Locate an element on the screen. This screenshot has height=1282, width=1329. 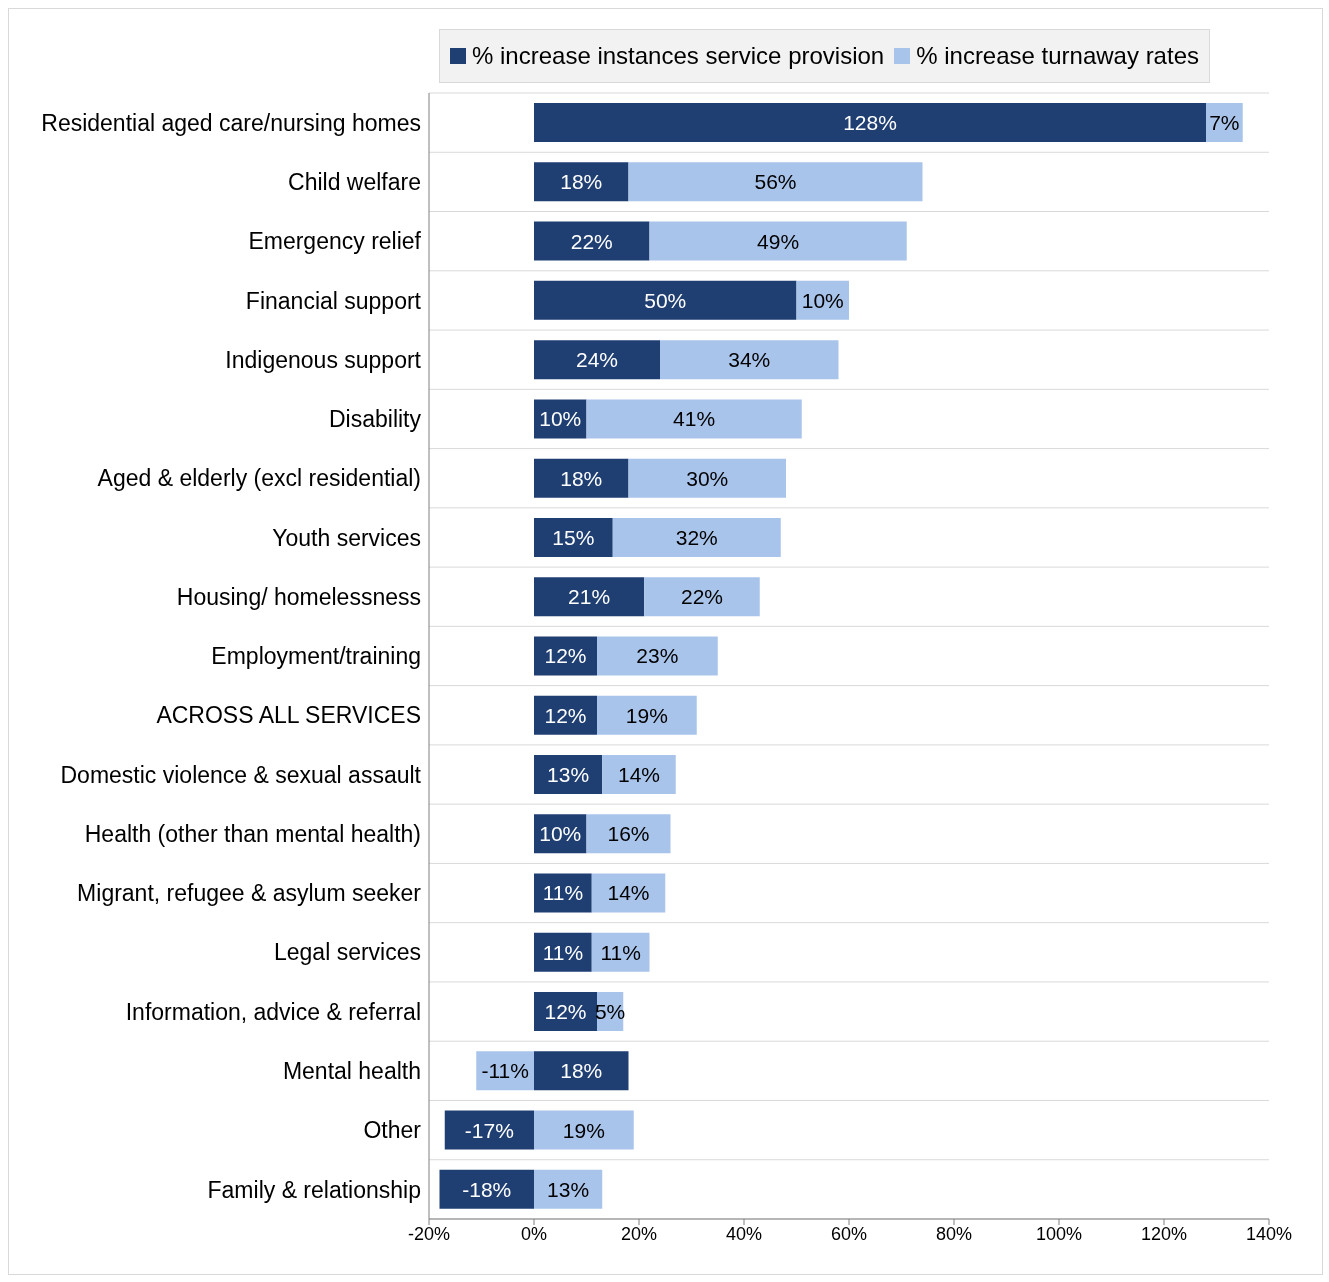
data-label: 34% is located at coordinates (749, 360).